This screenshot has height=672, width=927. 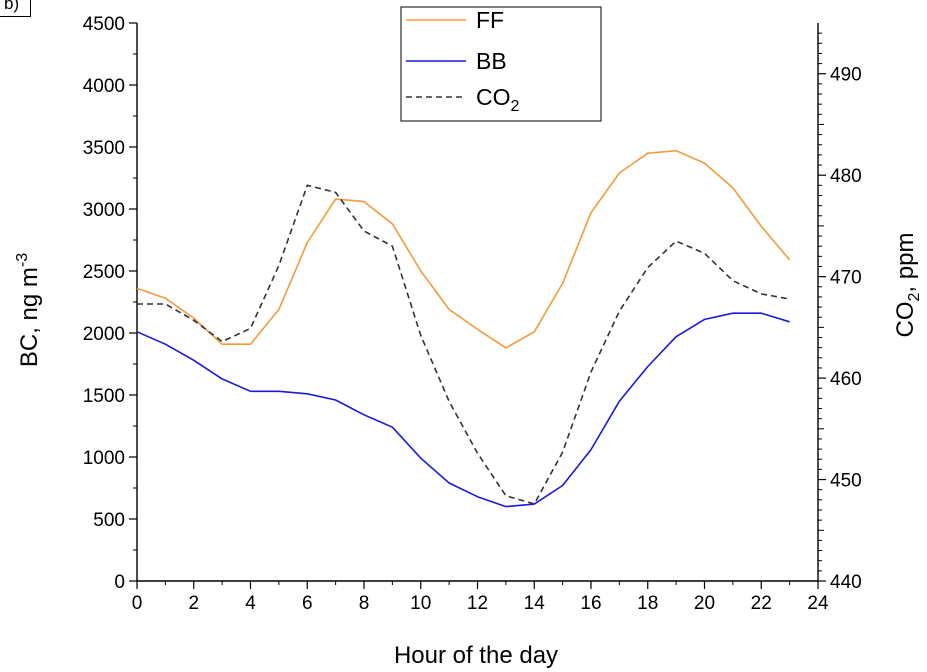 I want to click on x-tick-label: 8, so click(x=364, y=603).